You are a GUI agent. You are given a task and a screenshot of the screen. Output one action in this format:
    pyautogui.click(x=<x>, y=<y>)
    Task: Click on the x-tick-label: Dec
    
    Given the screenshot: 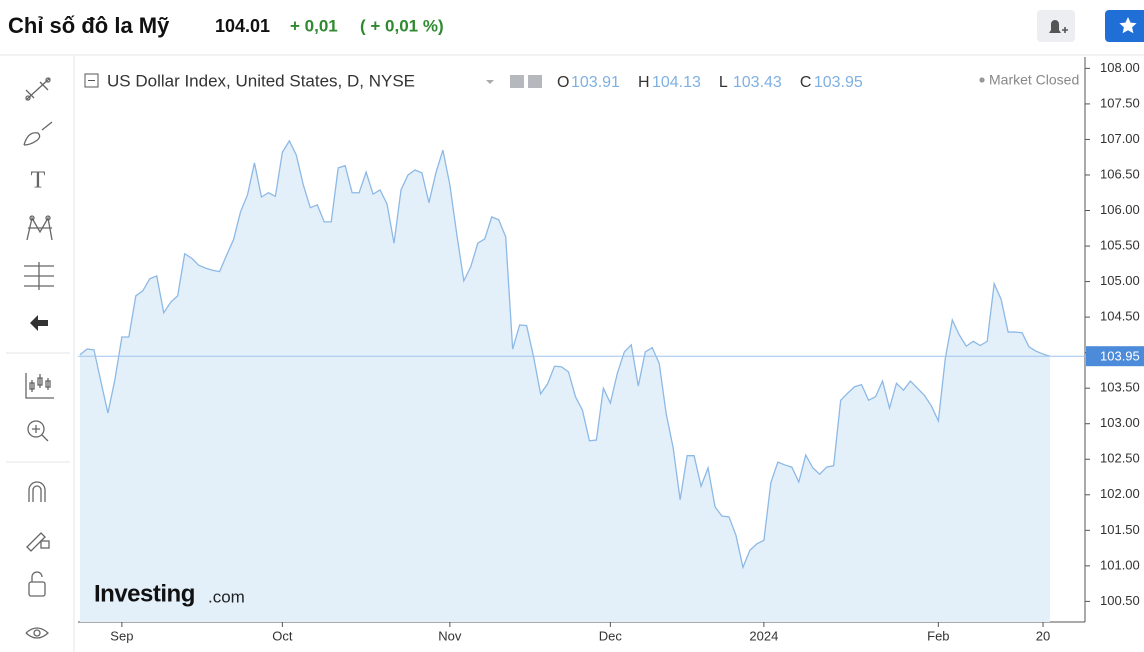 What is the action you would take?
    pyautogui.click(x=611, y=635)
    